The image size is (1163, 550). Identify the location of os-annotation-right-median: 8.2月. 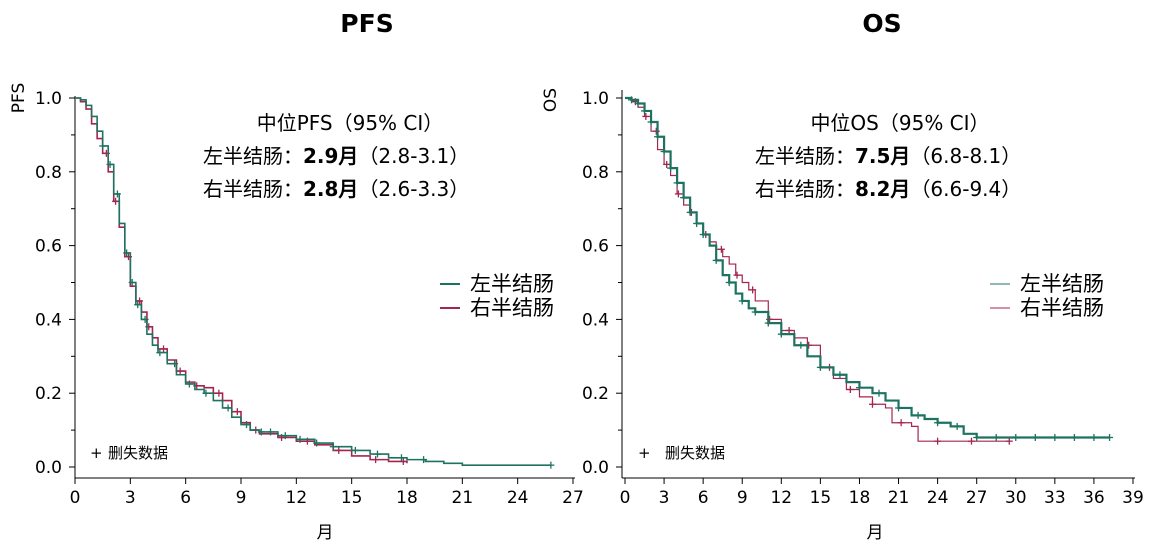
(882, 189).